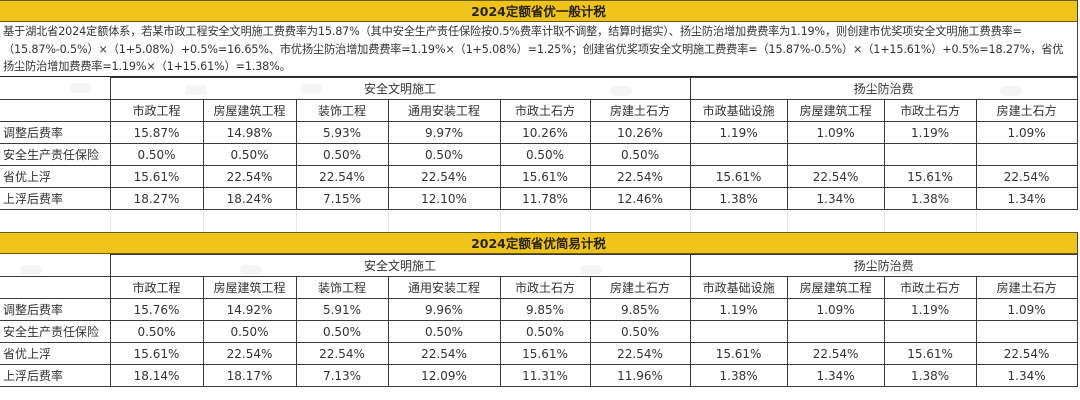 The image size is (1080, 400). I want to click on table1-title: 2024定额省优一般计税, so click(539, 11).